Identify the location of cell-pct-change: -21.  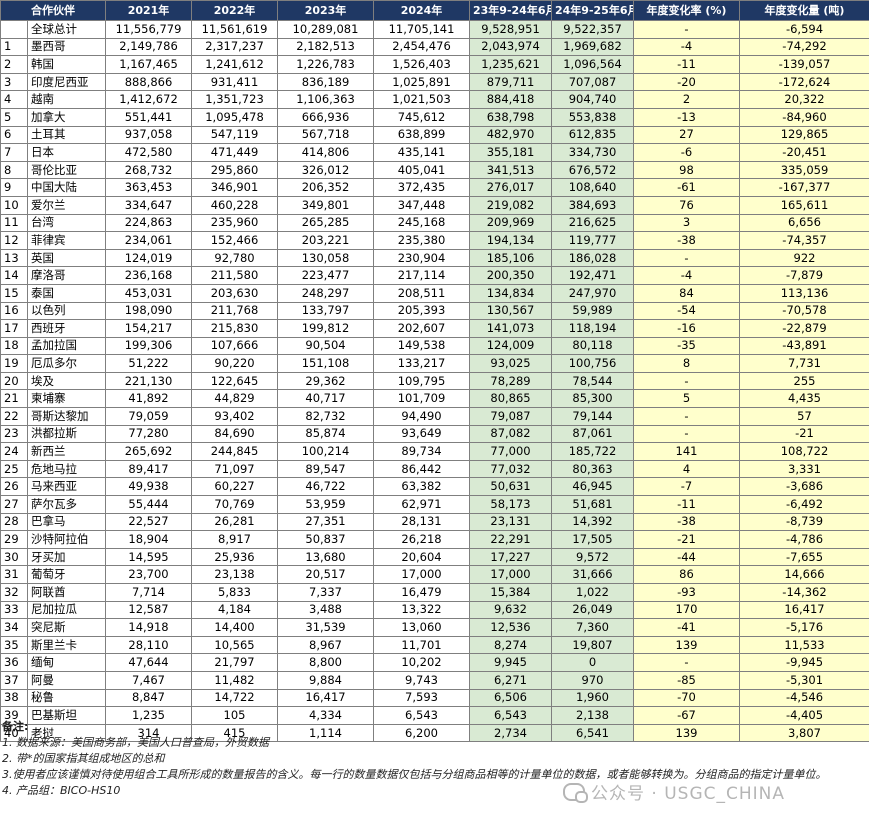
(686, 539).